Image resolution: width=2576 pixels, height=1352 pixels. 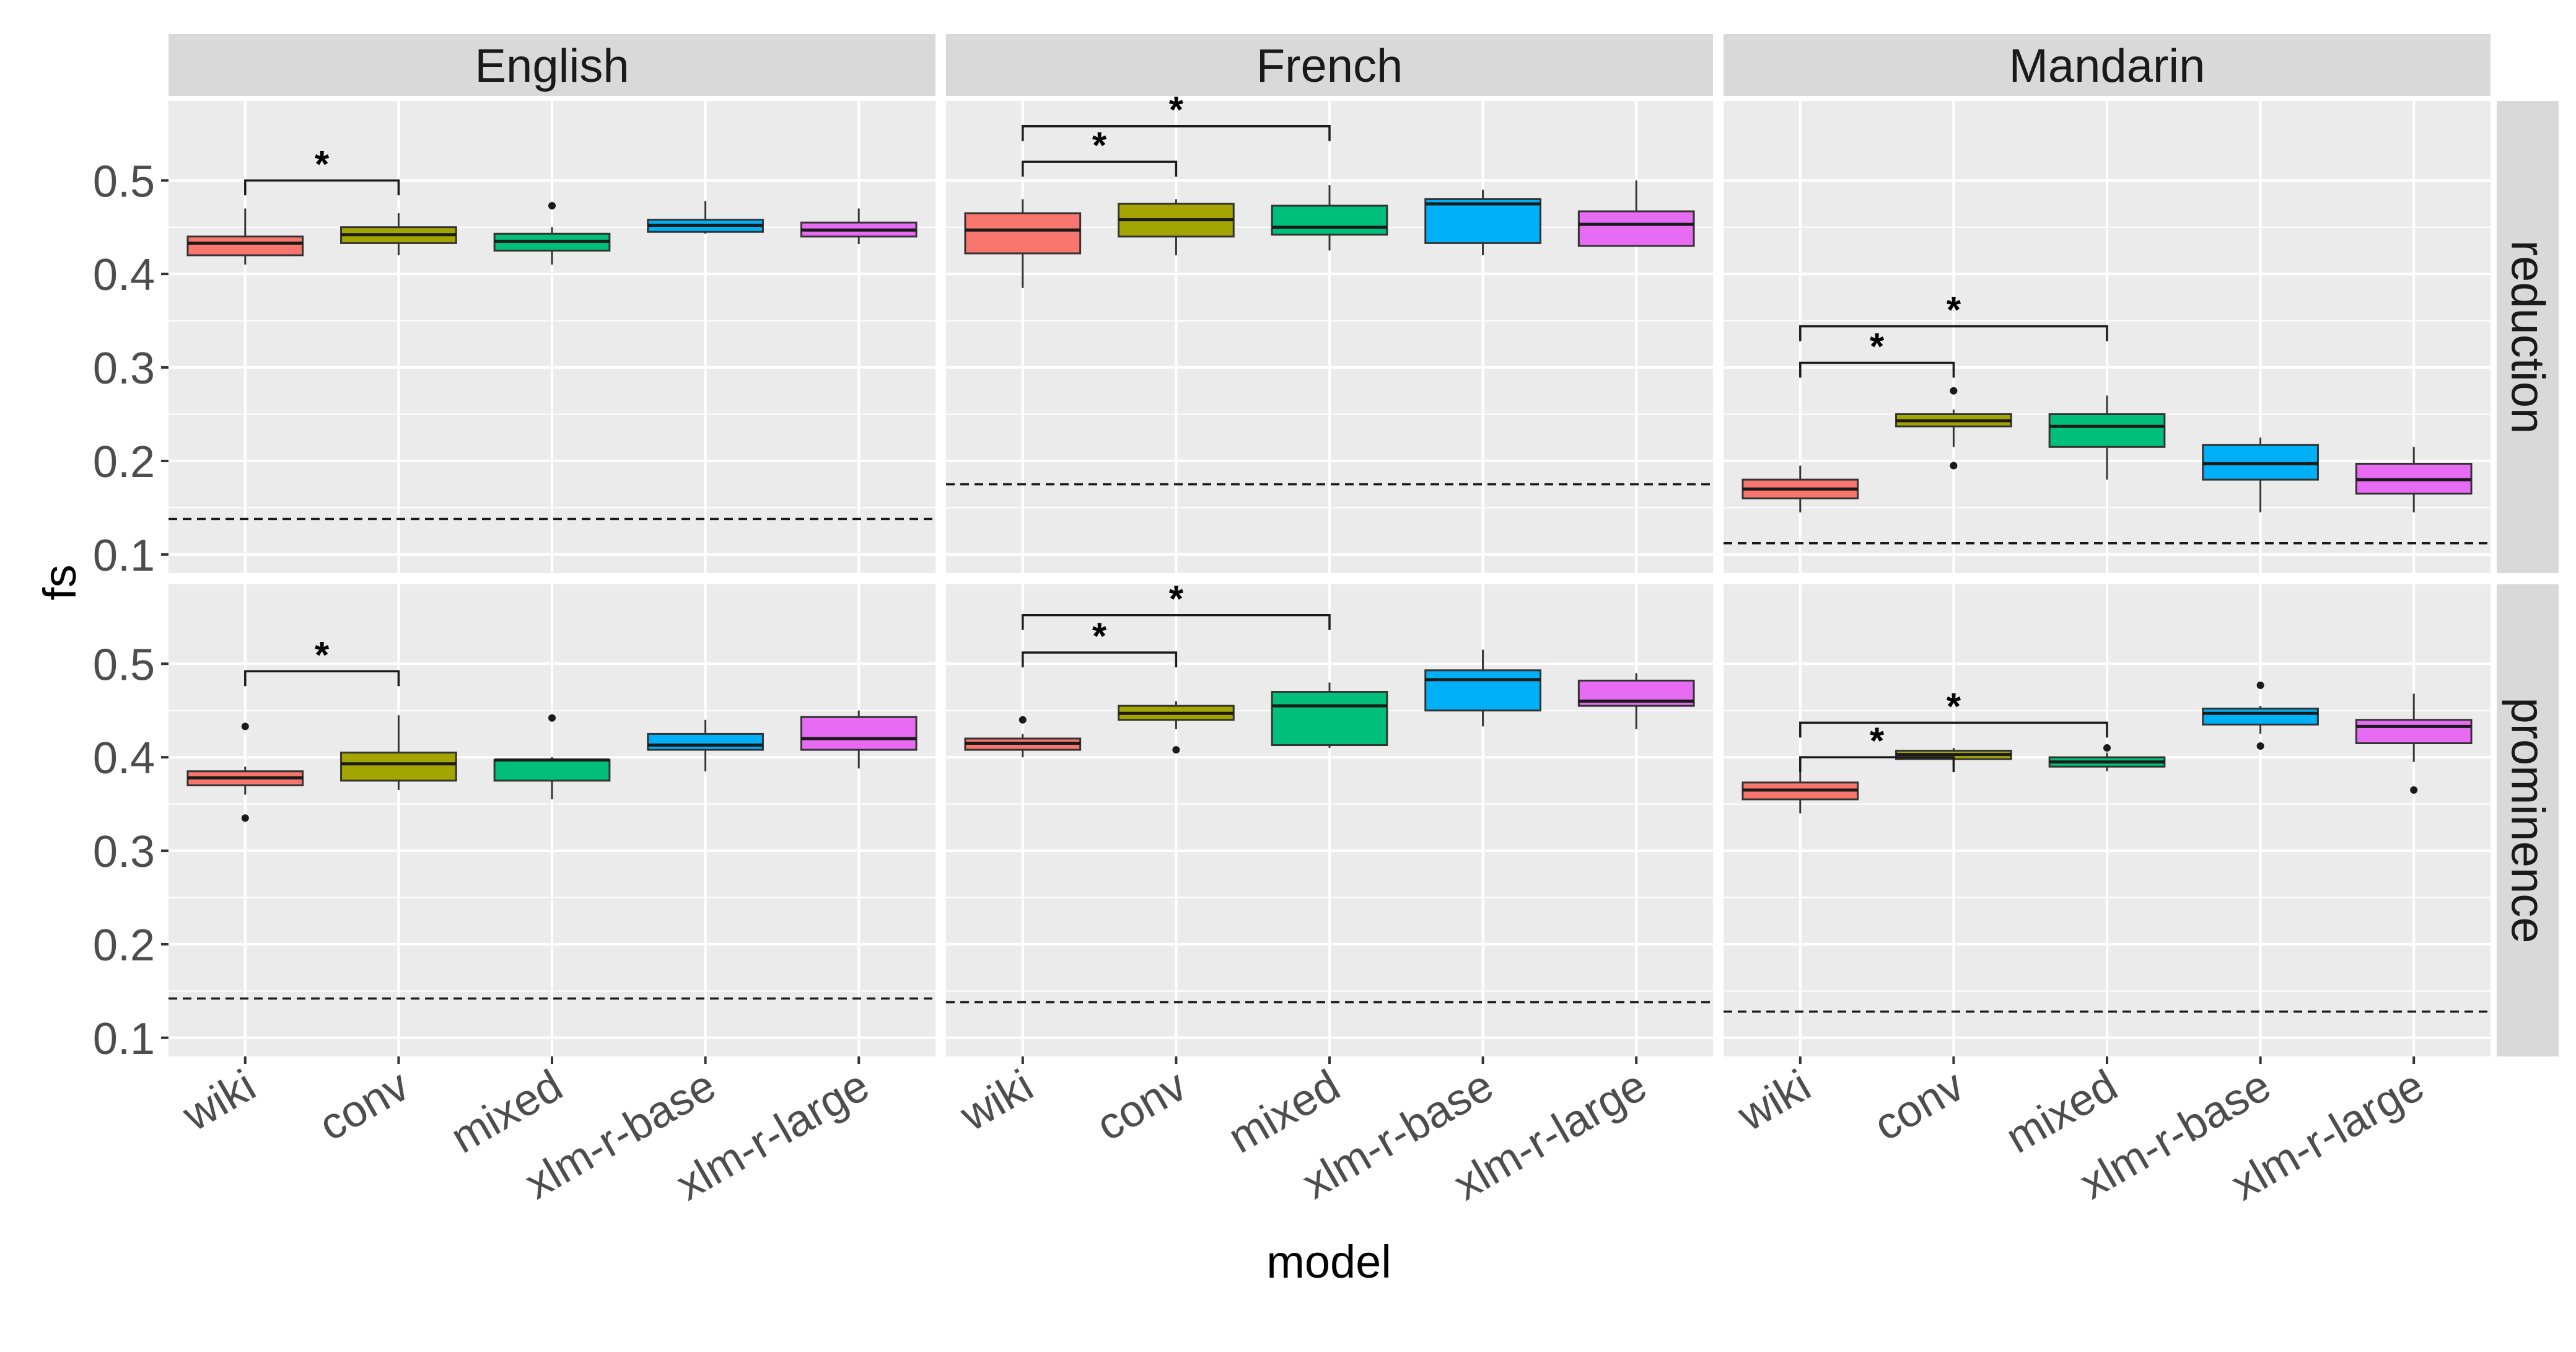 I want to click on facet-strip-label-reduction: reduction, so click(x=2528, y=337).